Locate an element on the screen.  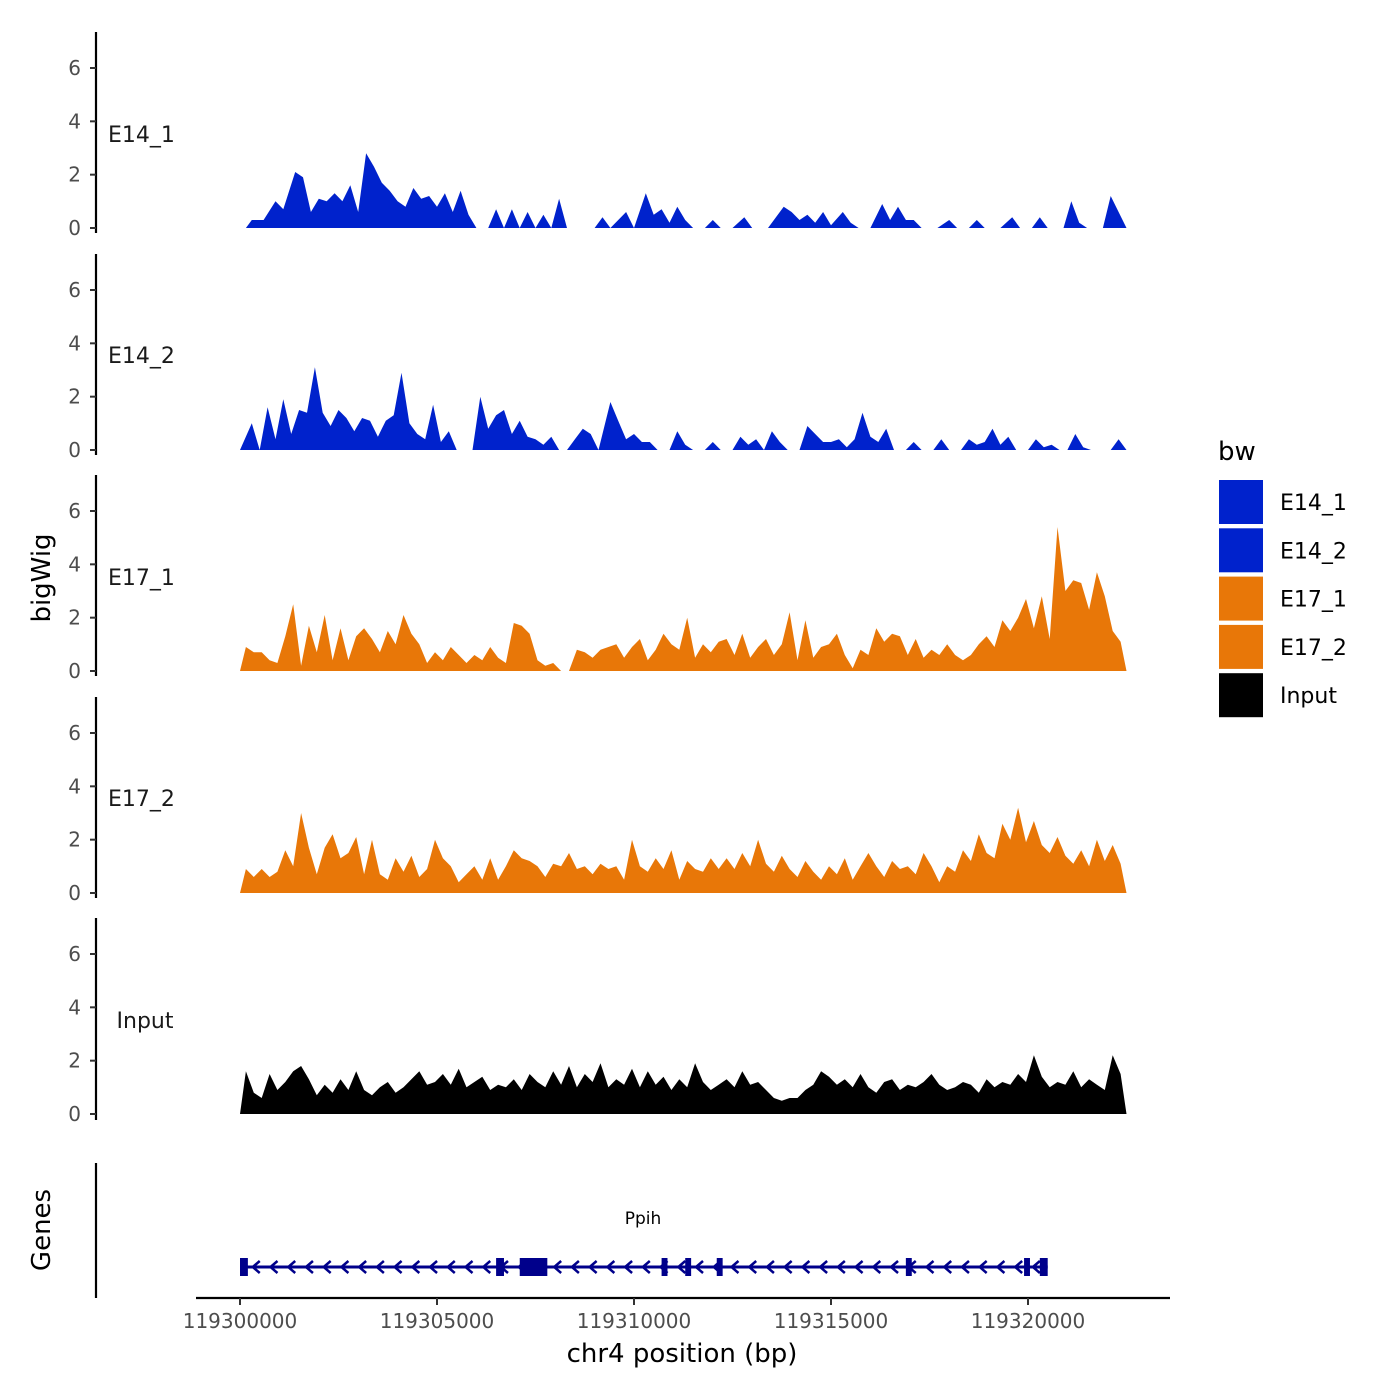
legend-label-e14_1: E14_1 is located at coordinates (1313, 503).